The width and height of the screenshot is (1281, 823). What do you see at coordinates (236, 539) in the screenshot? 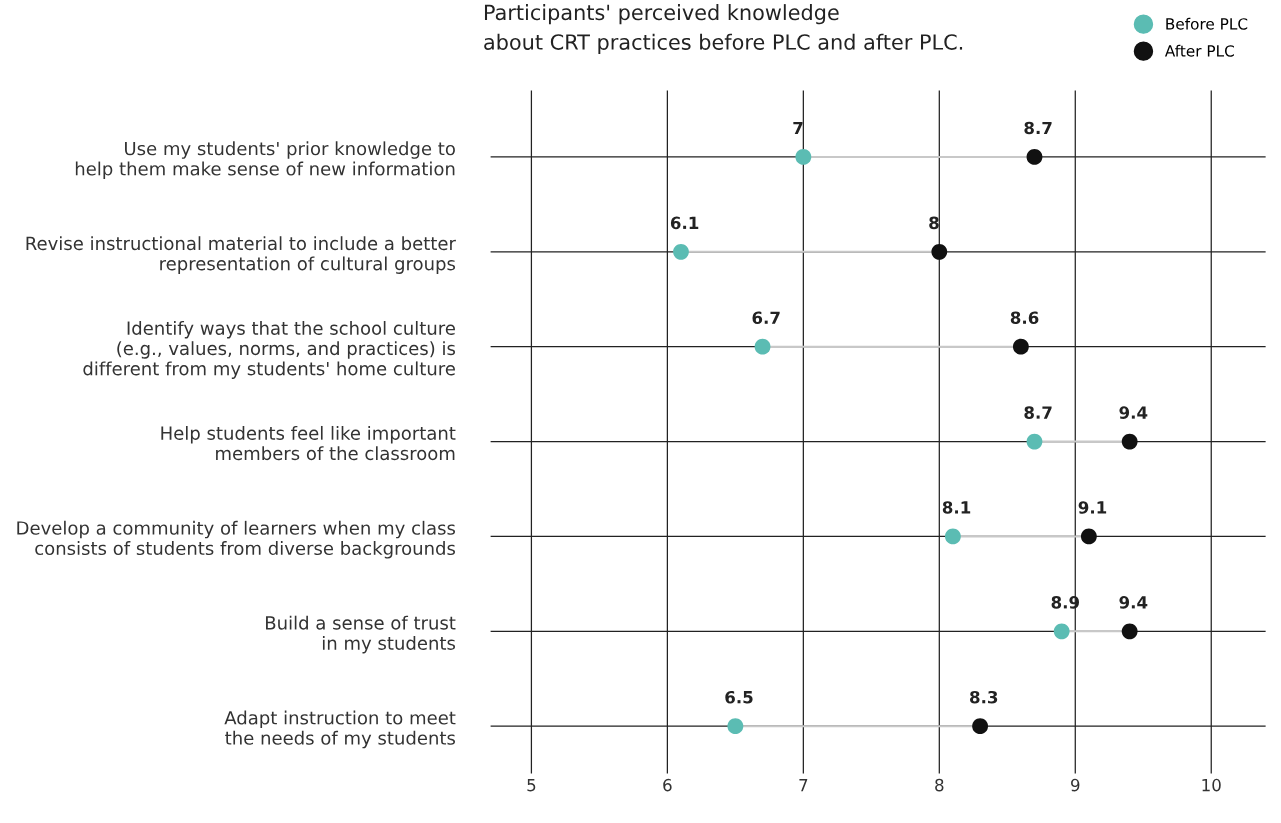
I see `y-tick-label: Develop a community of learners when my class consists of students from diverse backgrounds` at bounding box center [236, 539].